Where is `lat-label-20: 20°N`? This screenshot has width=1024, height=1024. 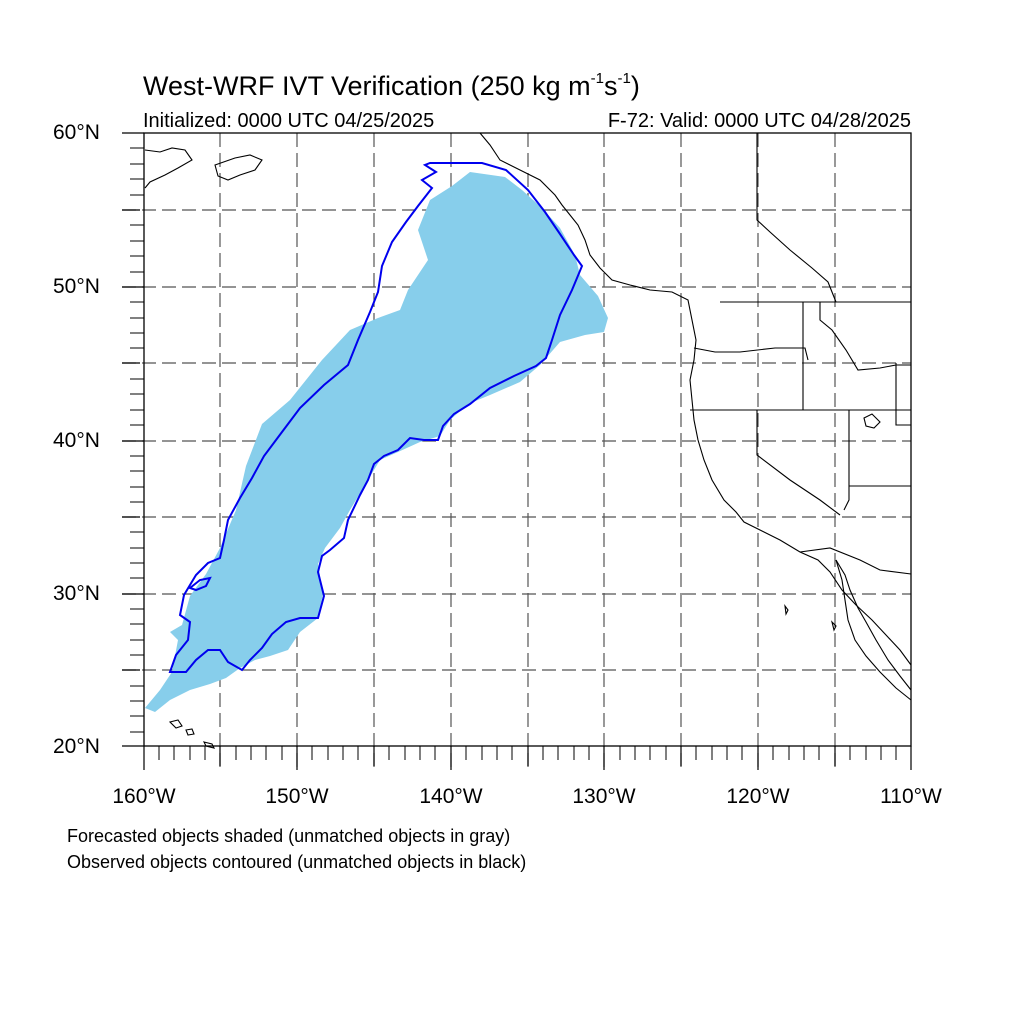
lat-label-20: 20°N is located at coordinates (76, 746).